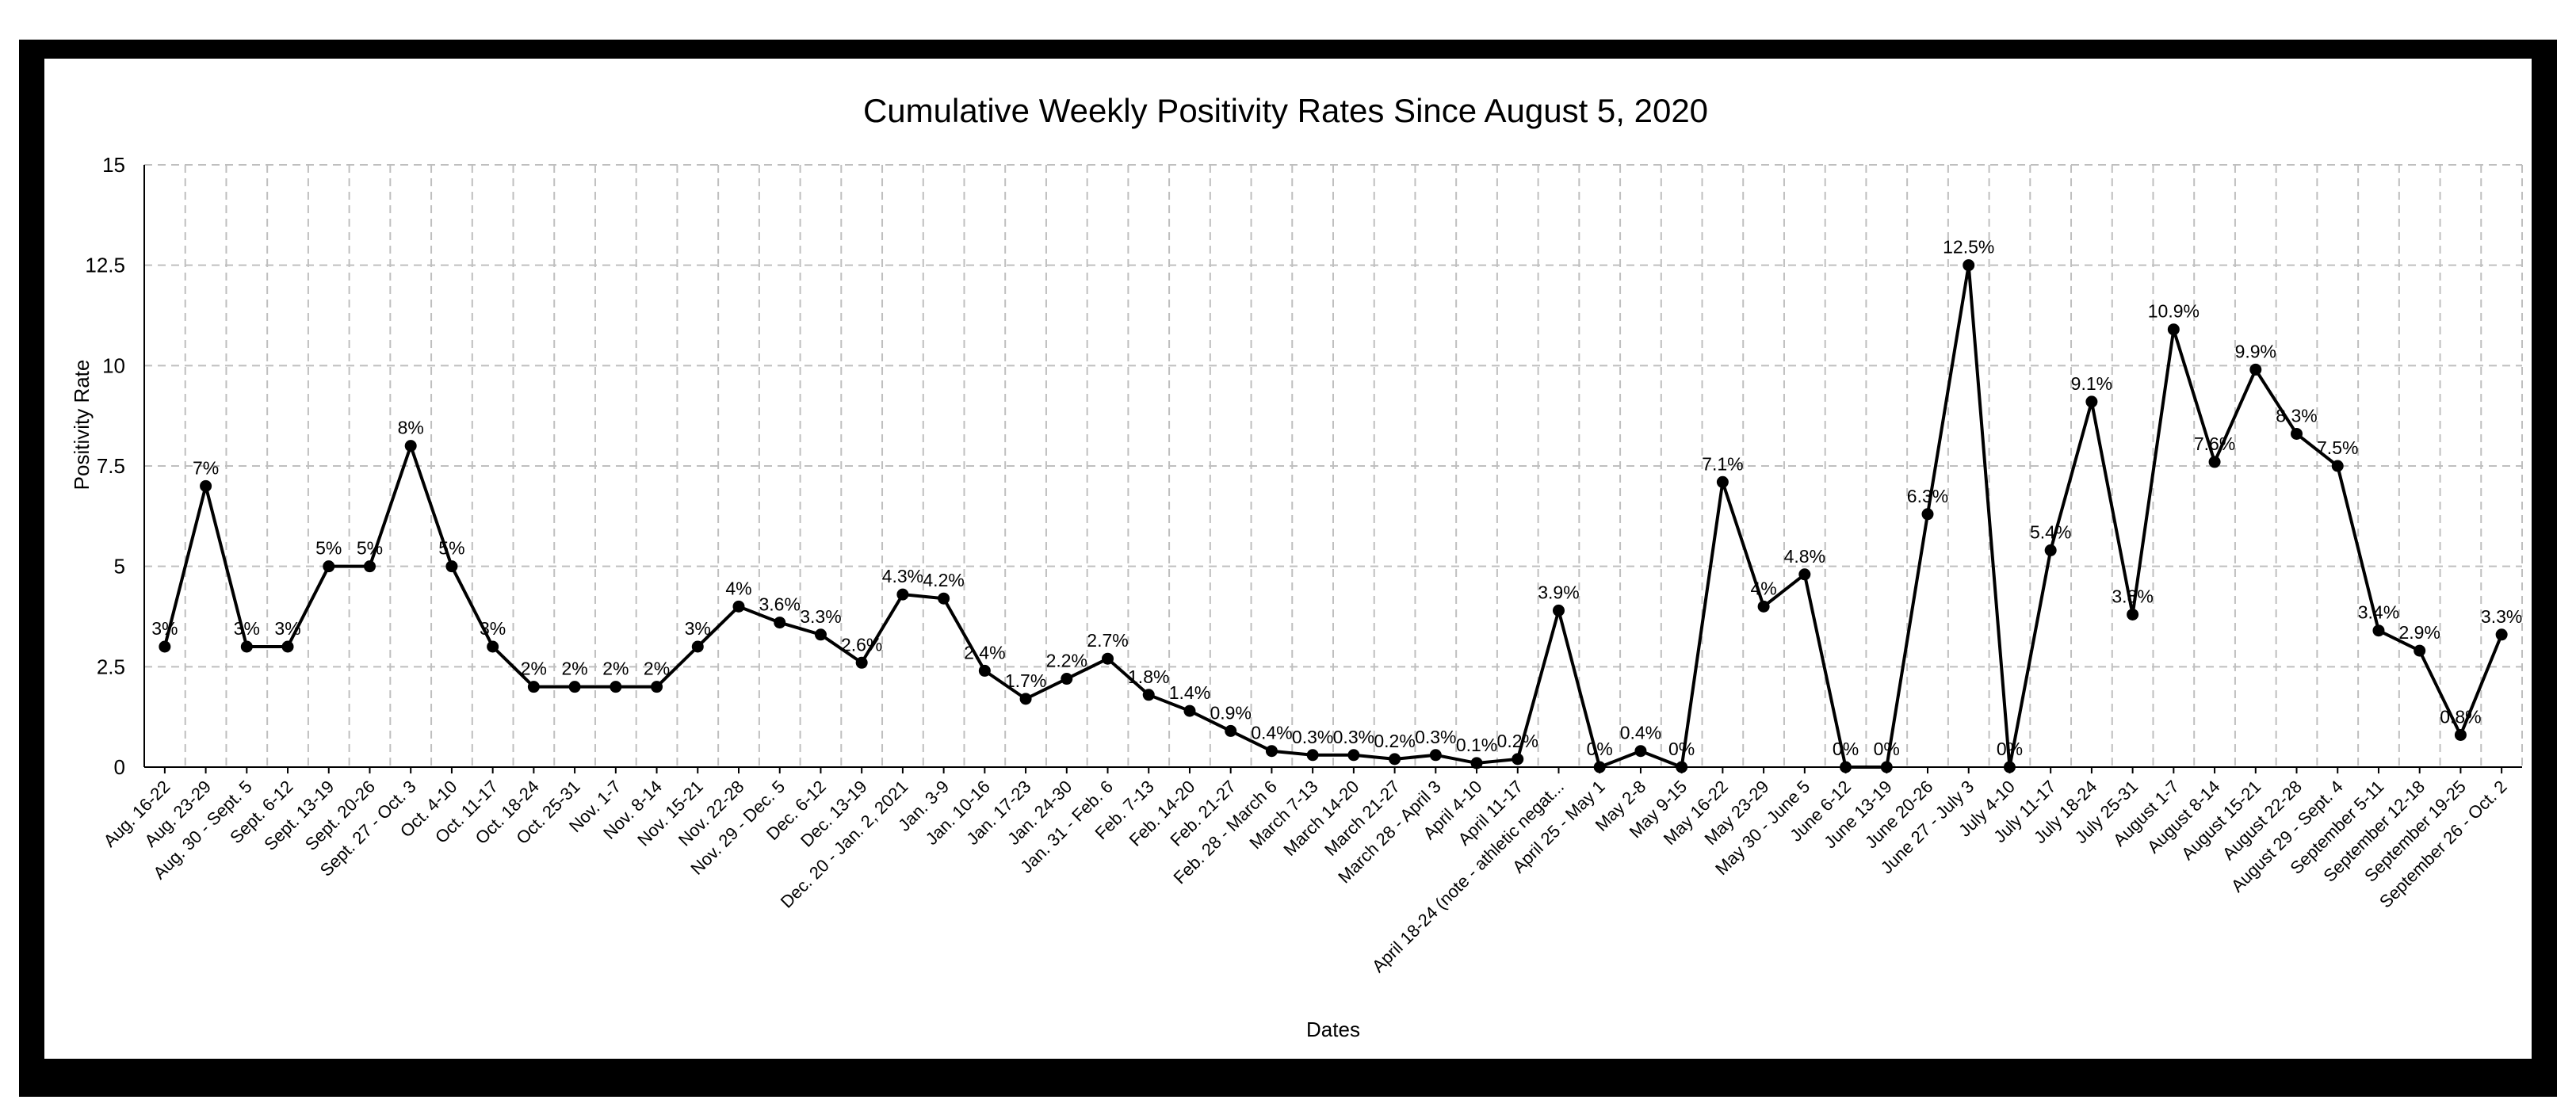 This screenshot has height=1115, width=2576. Describe the element at coordinates (105, 265) in the screenshot. I see `y-tick-label: 12.5` at that location.